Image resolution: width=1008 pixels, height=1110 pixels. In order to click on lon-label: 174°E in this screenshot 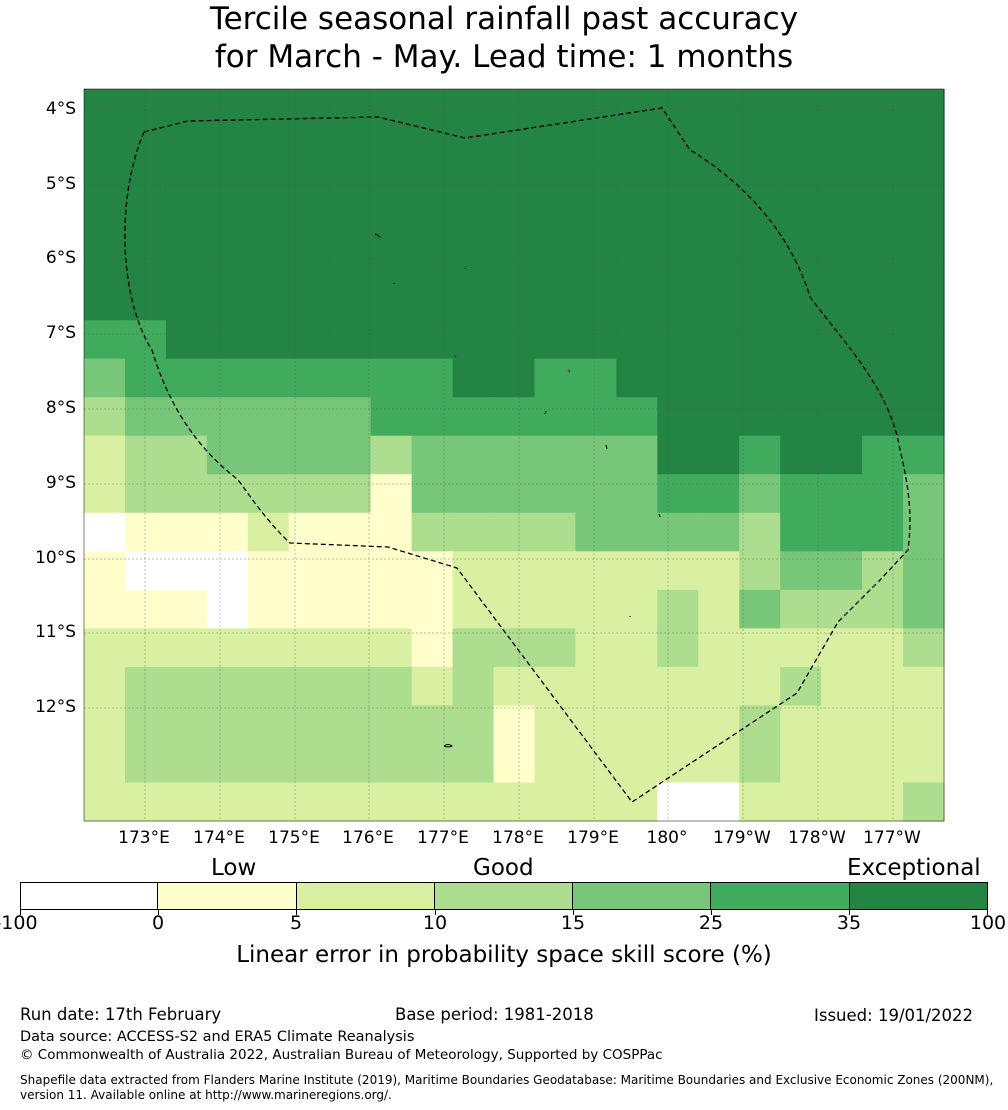, I will do `click(219, 838)`.